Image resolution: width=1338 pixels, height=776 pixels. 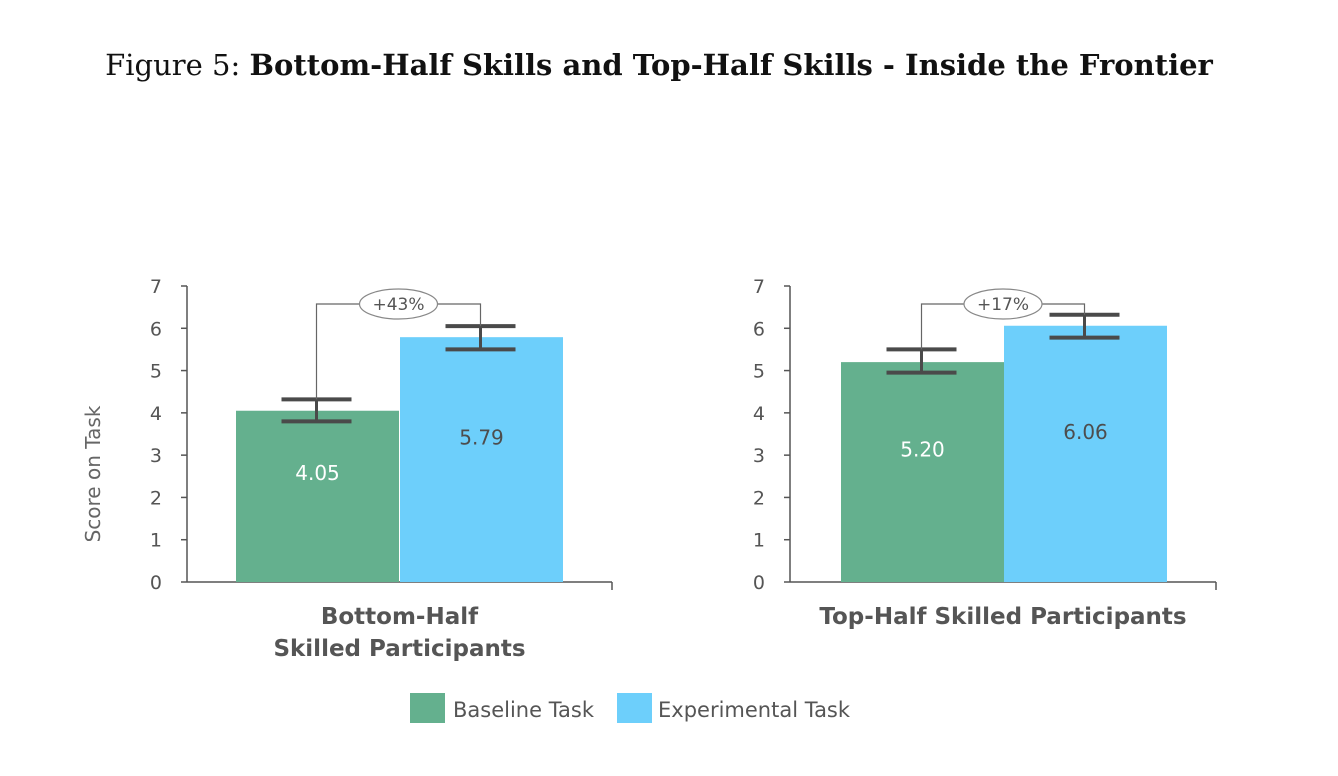 What do you see at coordinates (93, 473) in the screenshot?
I see `y-axis-title: Score on Task` at bounding box center [93, 473].